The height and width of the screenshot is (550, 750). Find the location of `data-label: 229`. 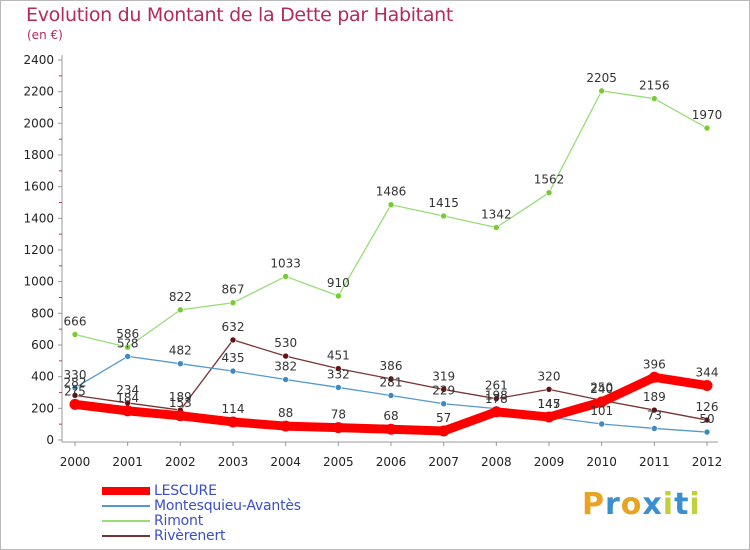

data-label: 229 is located at coordinates (443, 391).